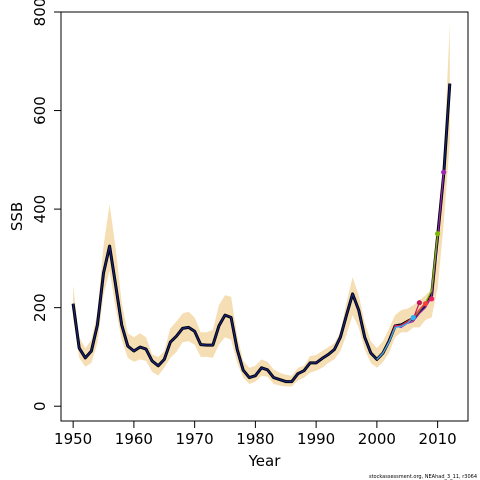  What do you see at coordinates (316, 439) in the screenshot?
I see `x-tick-label: 1990` at bounding box center [316, 439].